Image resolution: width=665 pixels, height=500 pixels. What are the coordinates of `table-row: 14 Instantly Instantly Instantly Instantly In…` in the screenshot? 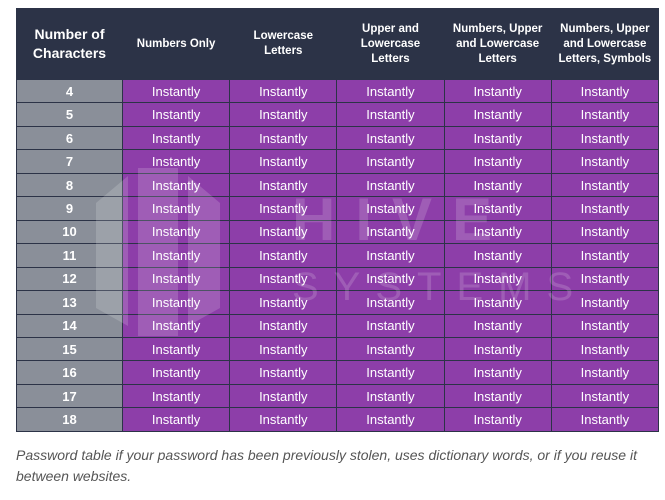 It's located at (337, 325).